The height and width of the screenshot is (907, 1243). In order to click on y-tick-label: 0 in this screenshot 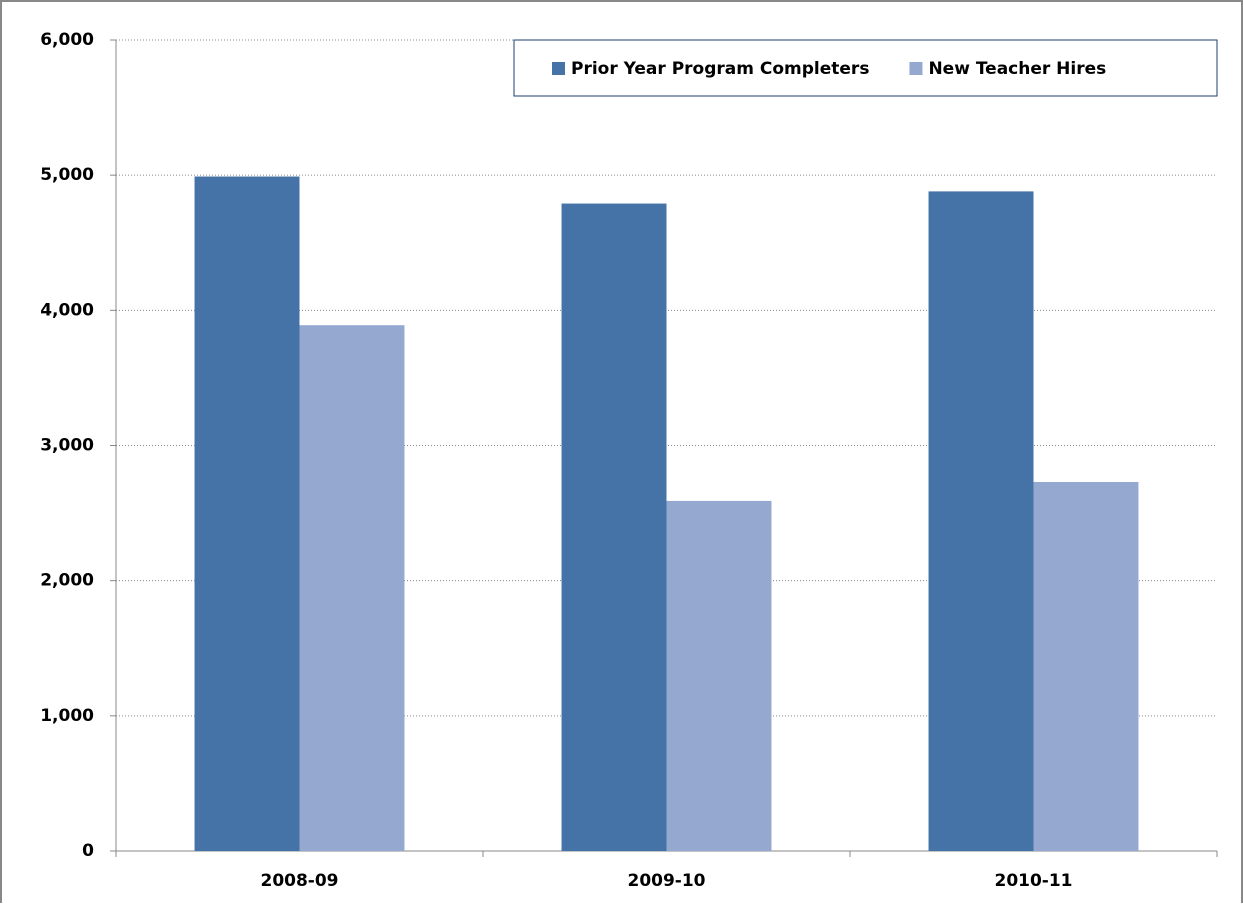, I will do `click(88, 851)`.